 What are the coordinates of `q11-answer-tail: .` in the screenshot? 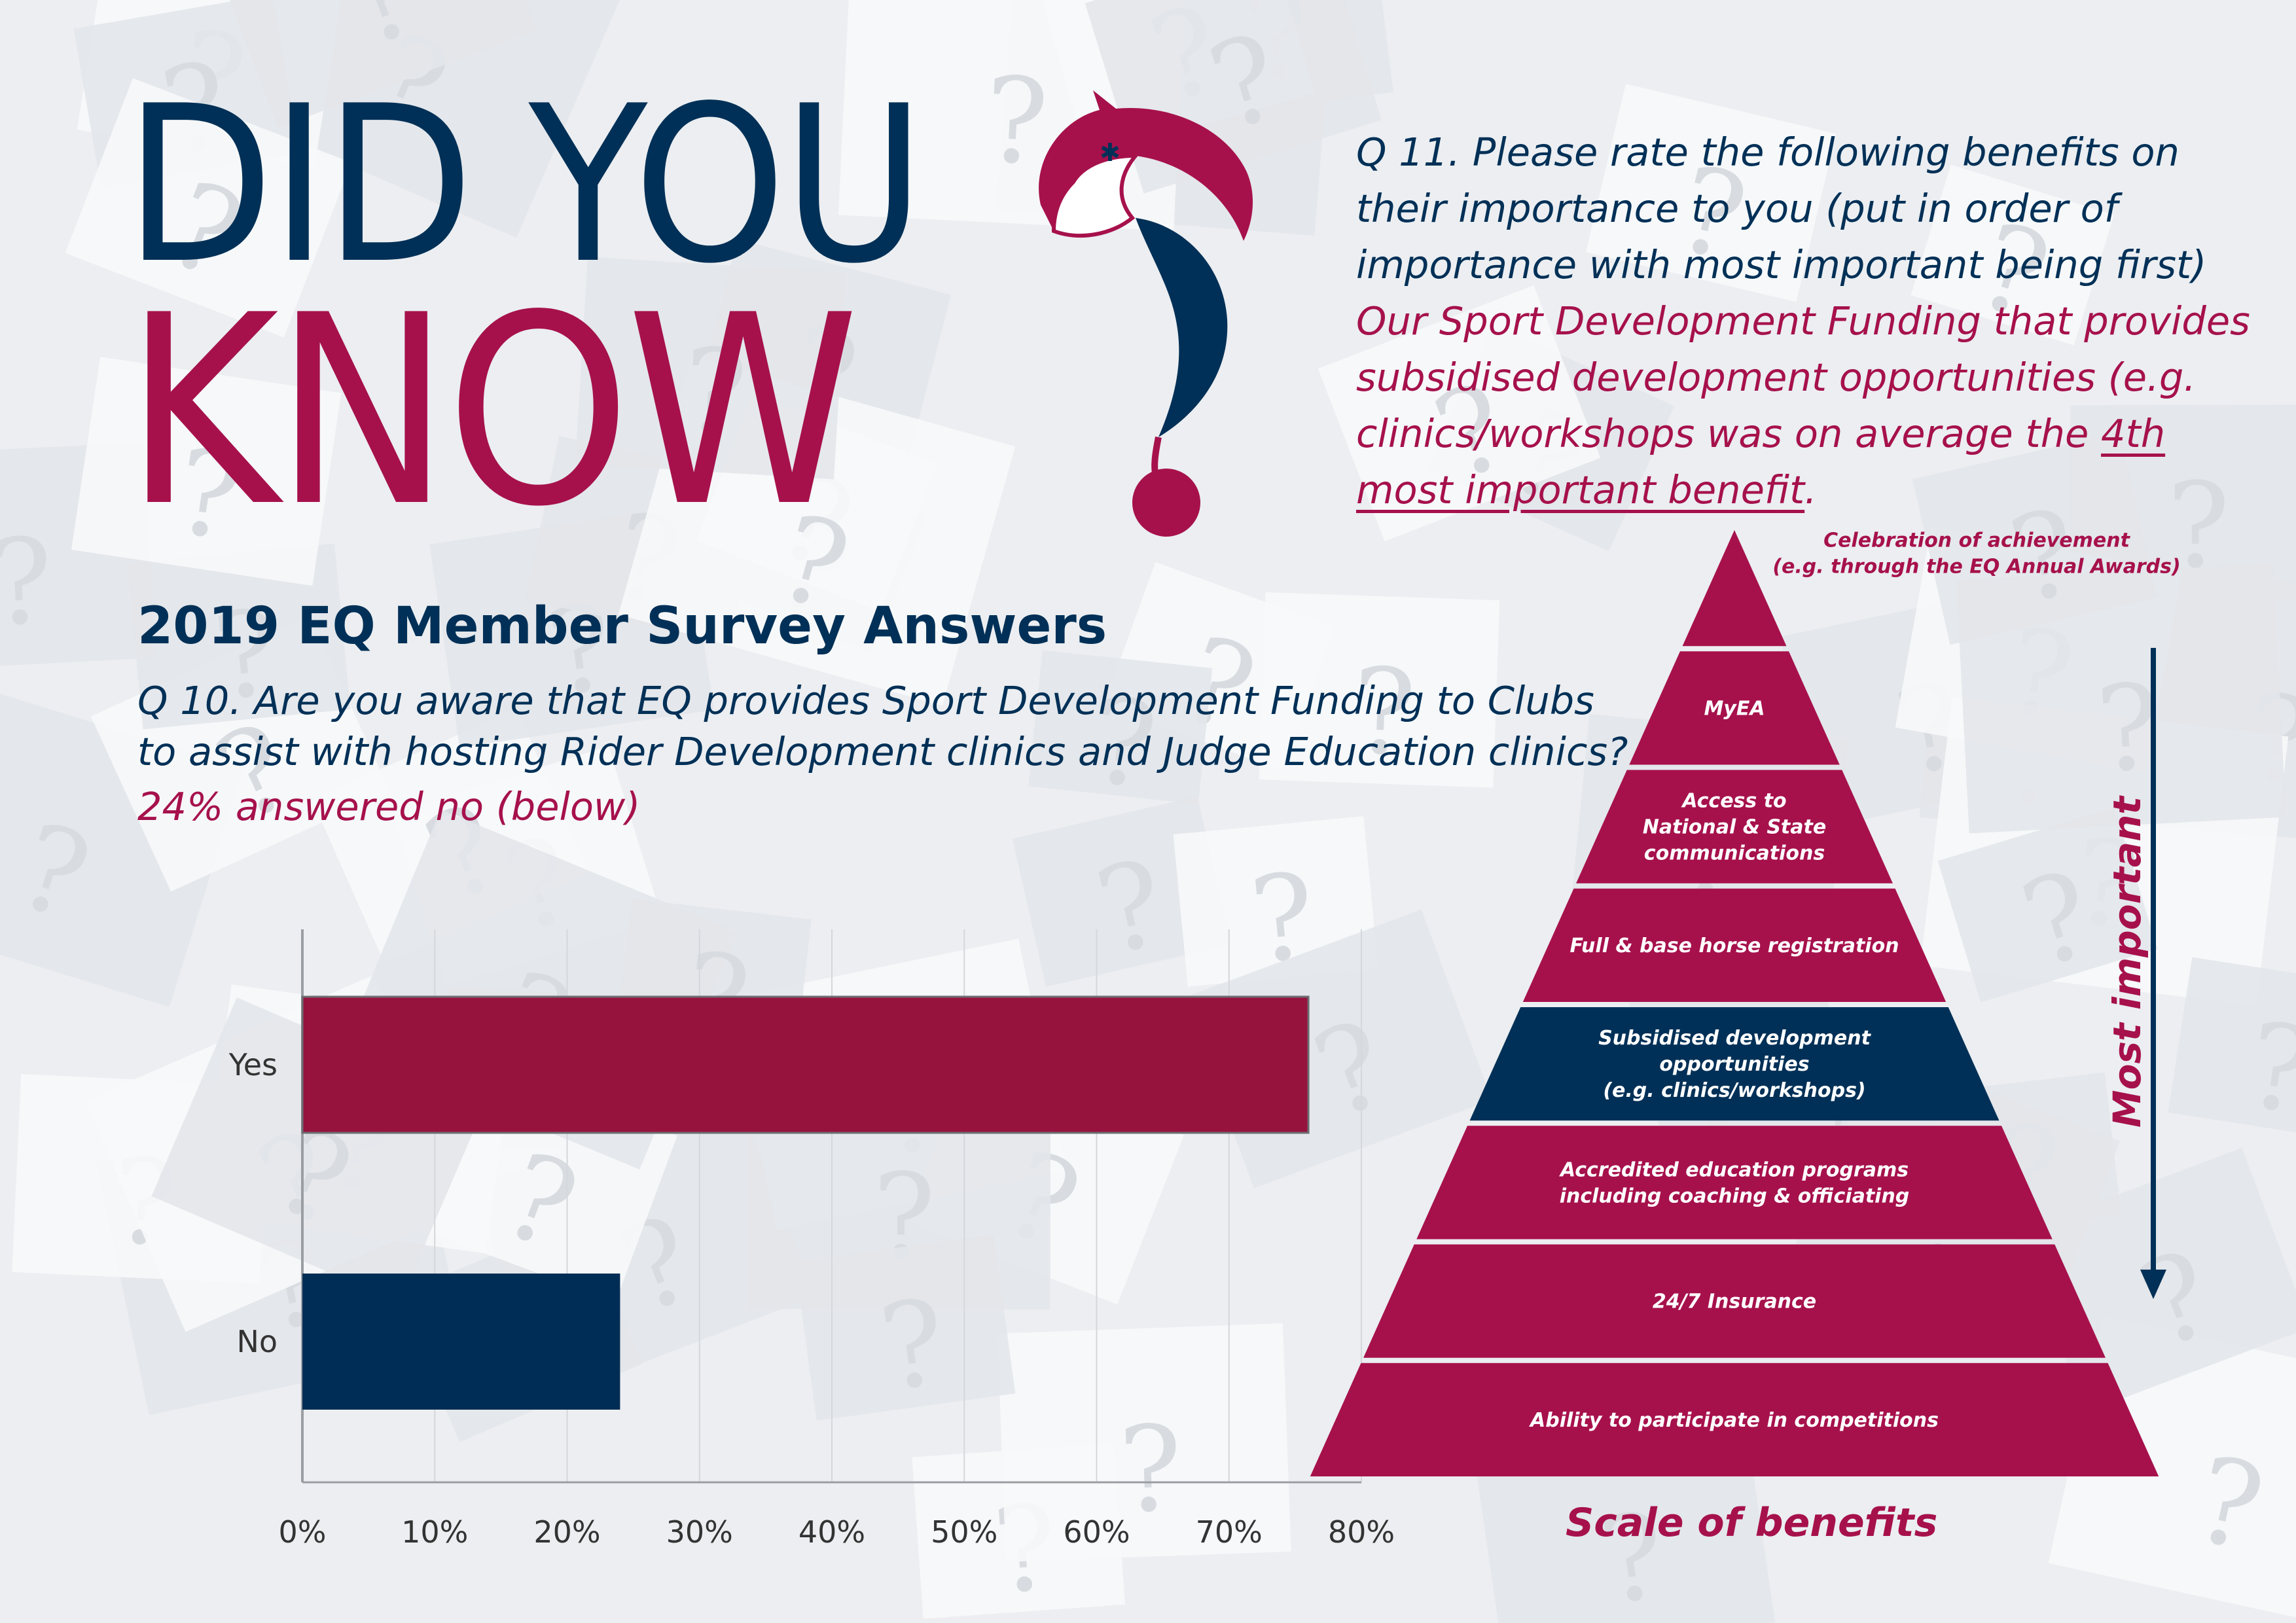 It's located at (1810, 490).